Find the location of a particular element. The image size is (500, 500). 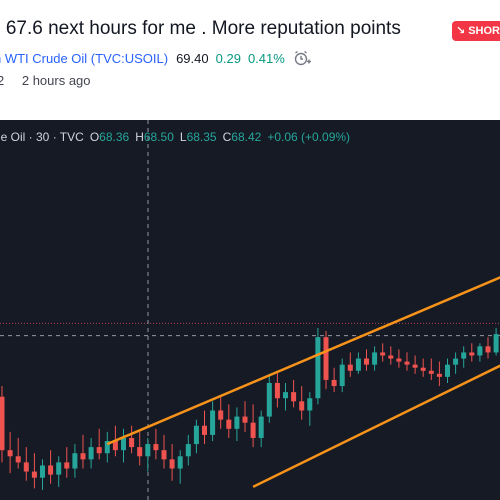

symbol-price: 69.40 is located at coordinates (192, 58).